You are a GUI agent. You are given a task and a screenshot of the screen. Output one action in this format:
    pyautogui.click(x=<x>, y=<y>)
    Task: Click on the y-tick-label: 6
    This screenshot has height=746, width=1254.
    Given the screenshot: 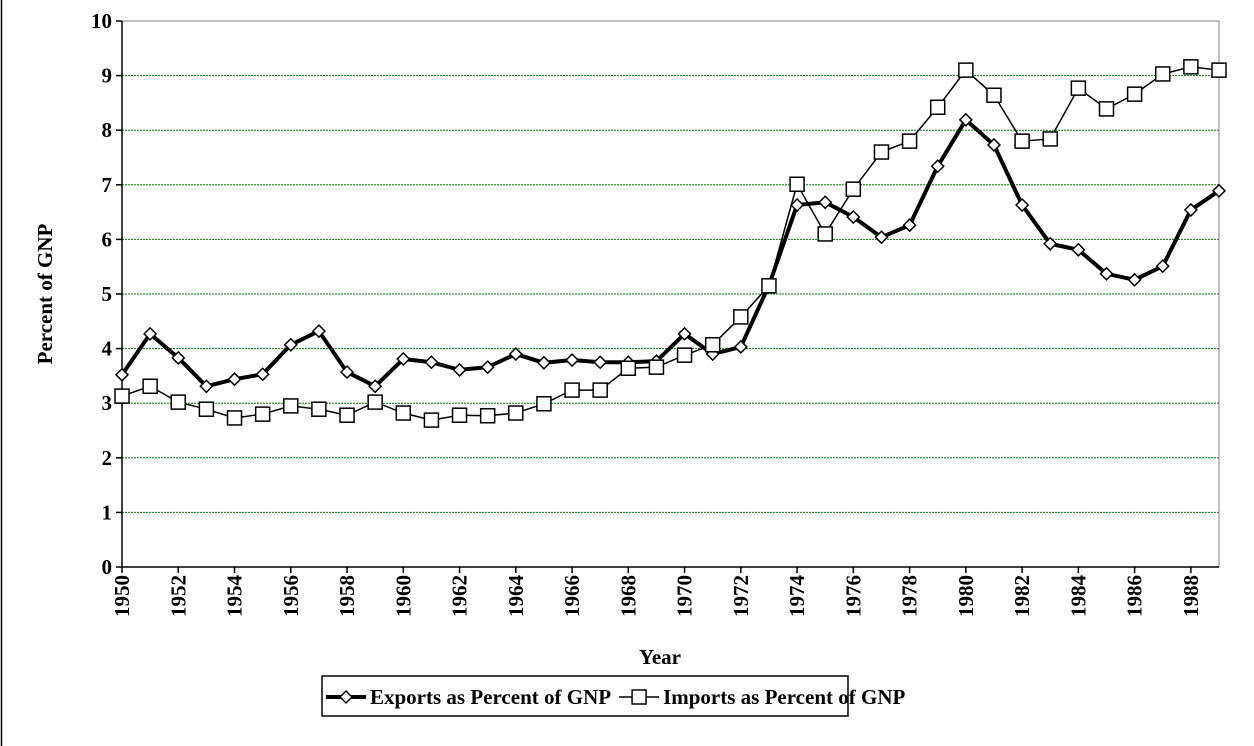 What is the action you would take?
    pyautogui.click(x=107, y=239)
    